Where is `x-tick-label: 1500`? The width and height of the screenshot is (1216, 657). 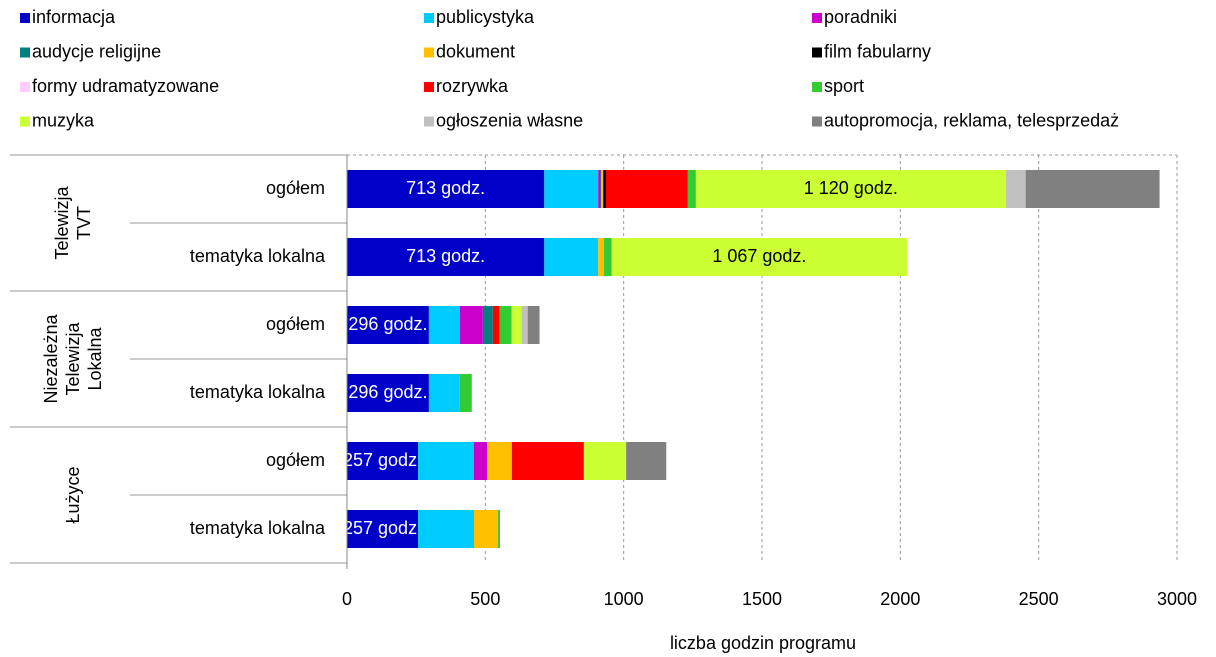 x-tick-label: 1500 is located at coordinates (762, 599).